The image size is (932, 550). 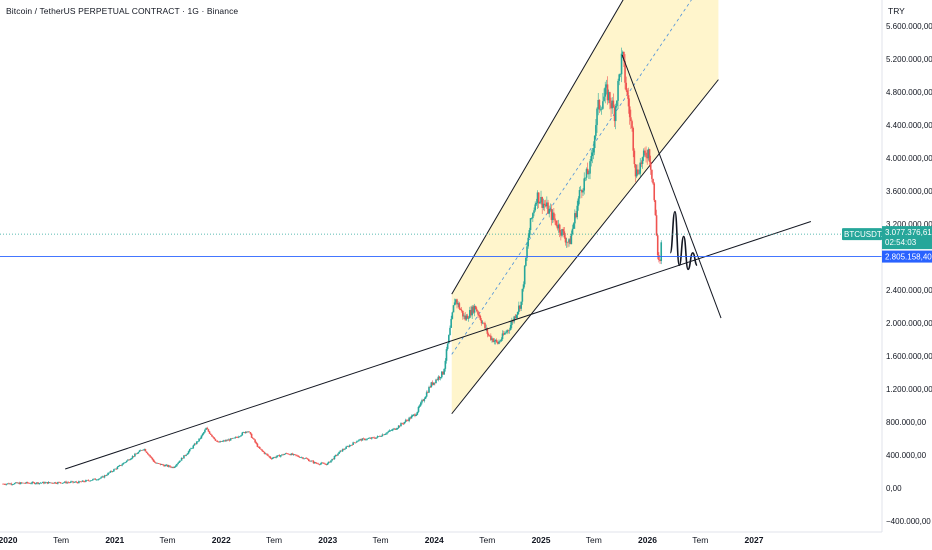 What do you see at coordinates (907, 256) in the screenshot?
I see `horizontal-line-badge` at bounding box center [907, 256].